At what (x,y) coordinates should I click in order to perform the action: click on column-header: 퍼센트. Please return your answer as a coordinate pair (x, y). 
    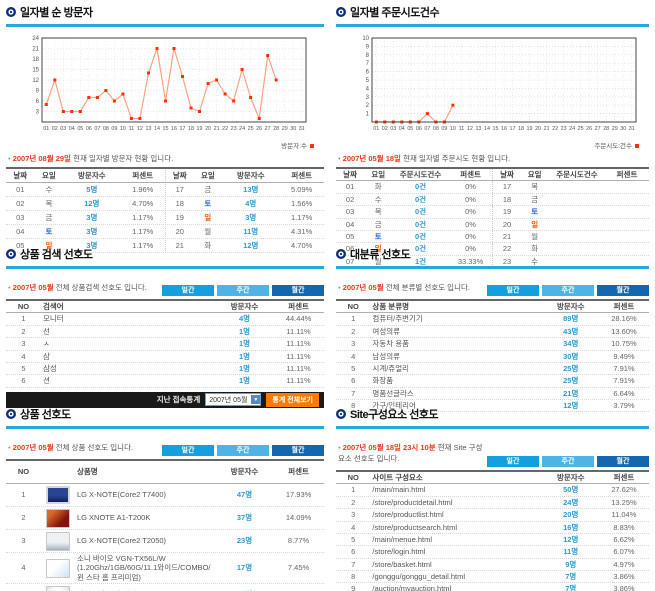
    Looking at the image, I should click on (143, 175).